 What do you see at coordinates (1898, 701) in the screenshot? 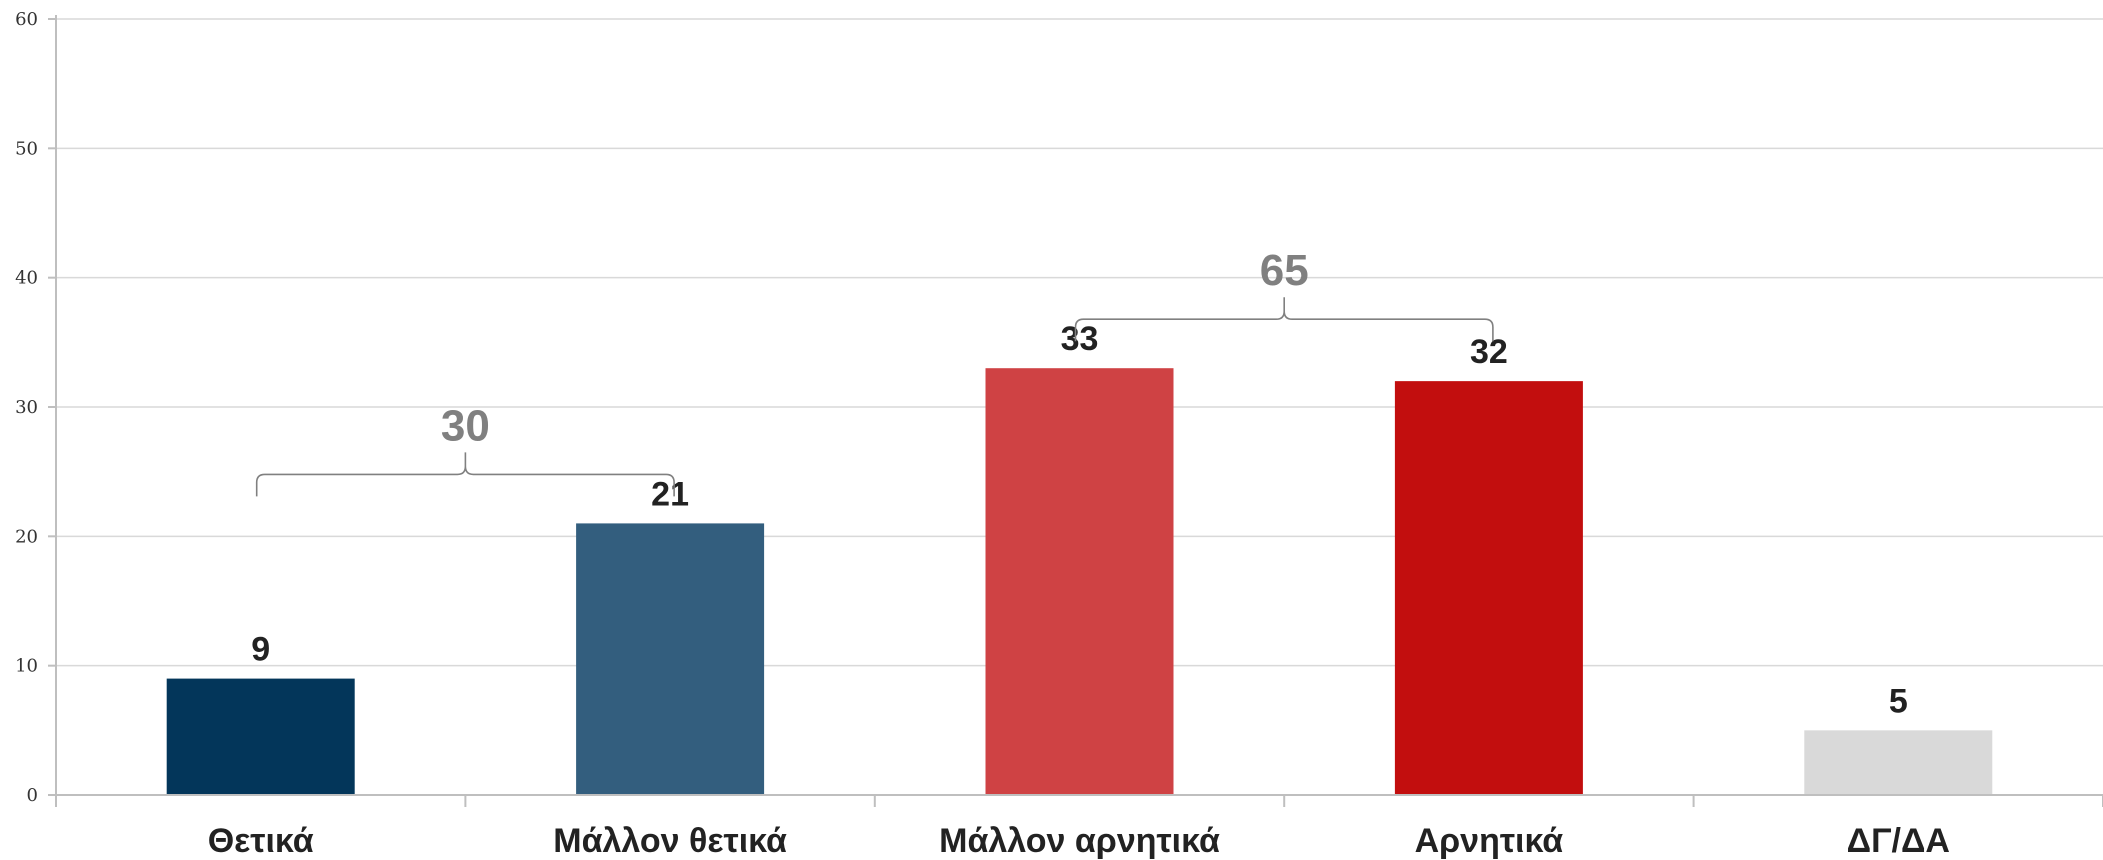
I see `data-label-5: 5` at bounding box center [1898, 701].